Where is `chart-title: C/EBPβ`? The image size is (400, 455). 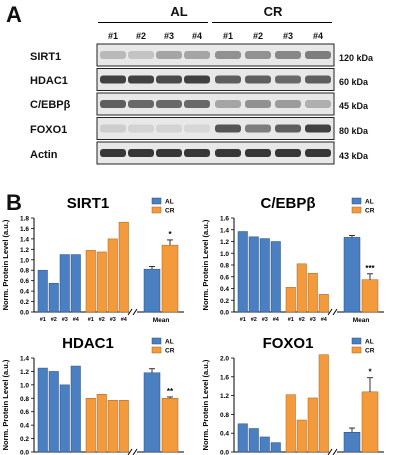 chart-title: C/EBPβ is located at coordinates (288, 203).